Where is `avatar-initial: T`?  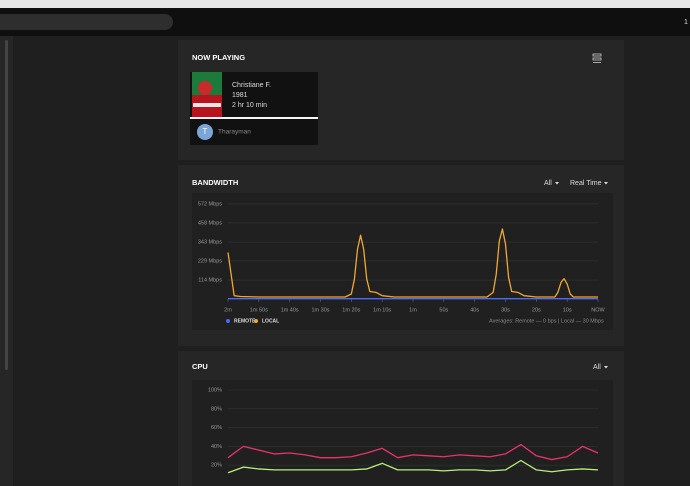
avatar-initial: T is located at coordinates (205, 131).